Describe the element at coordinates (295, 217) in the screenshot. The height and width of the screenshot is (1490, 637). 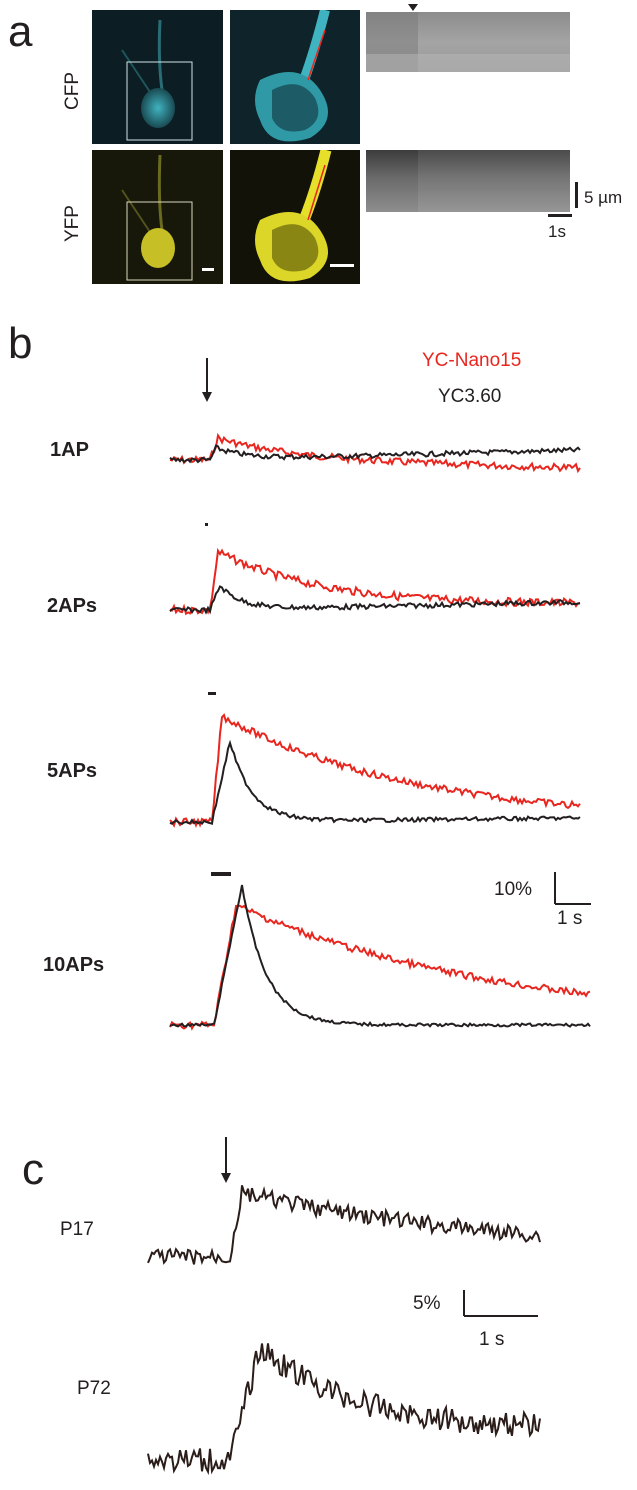
I see `yfp-zoom-image` at that location.